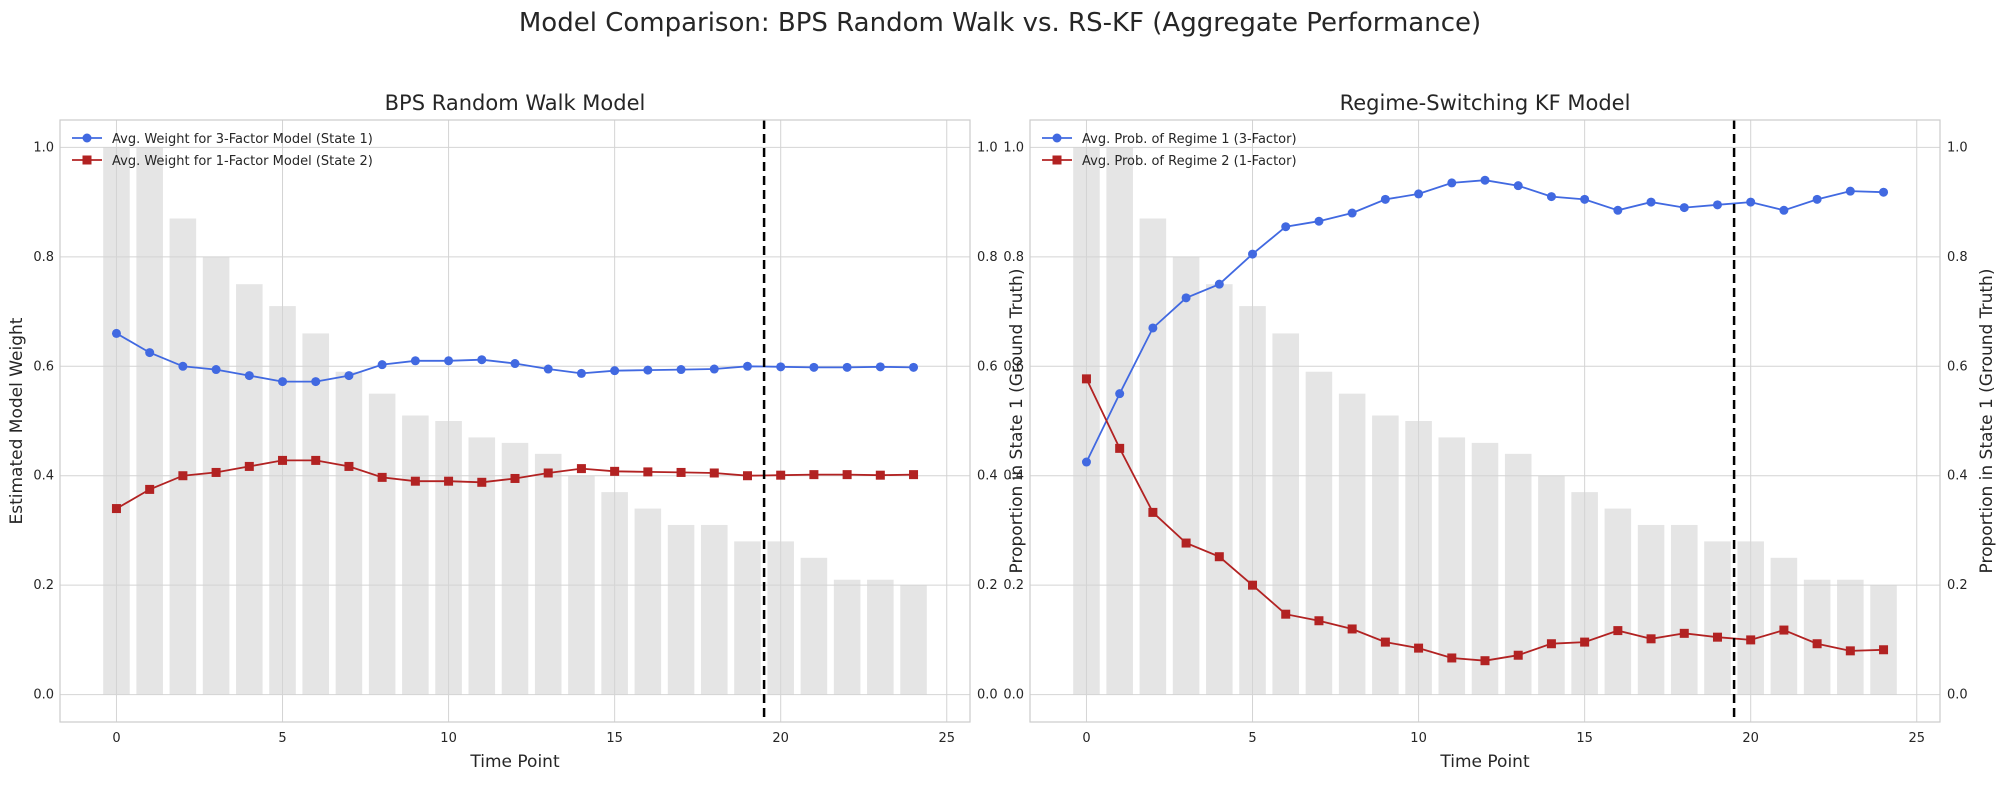  I want to click on y-right-tick-label: 1.0, so click(987, 147).